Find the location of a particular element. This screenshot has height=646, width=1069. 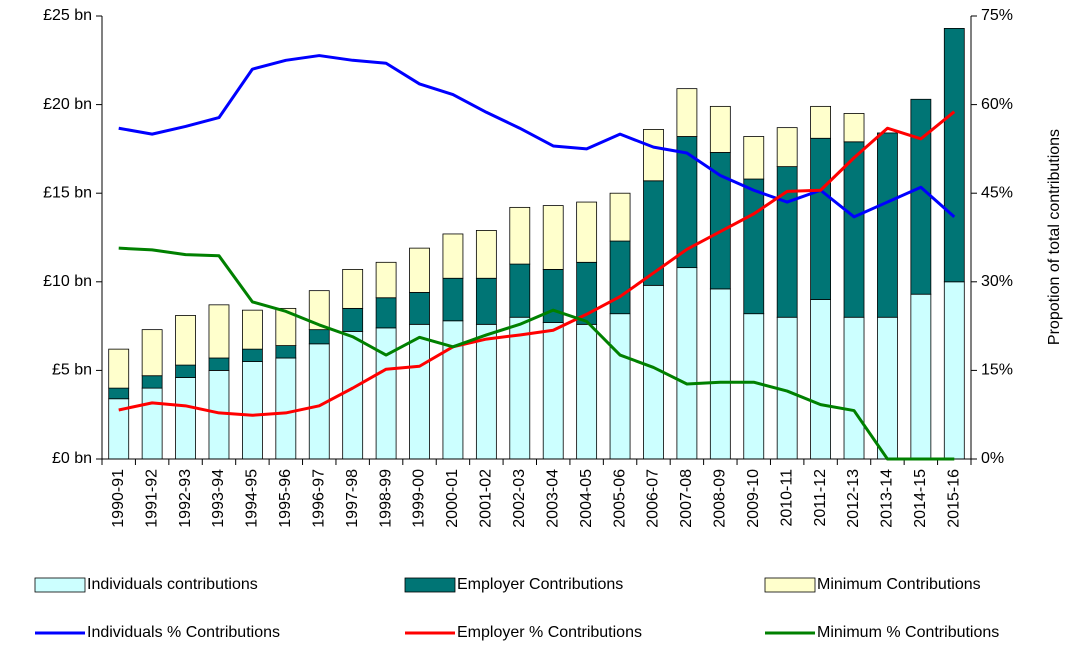

x-tick-label: 1995-96 is located at coordinates (285, 498).